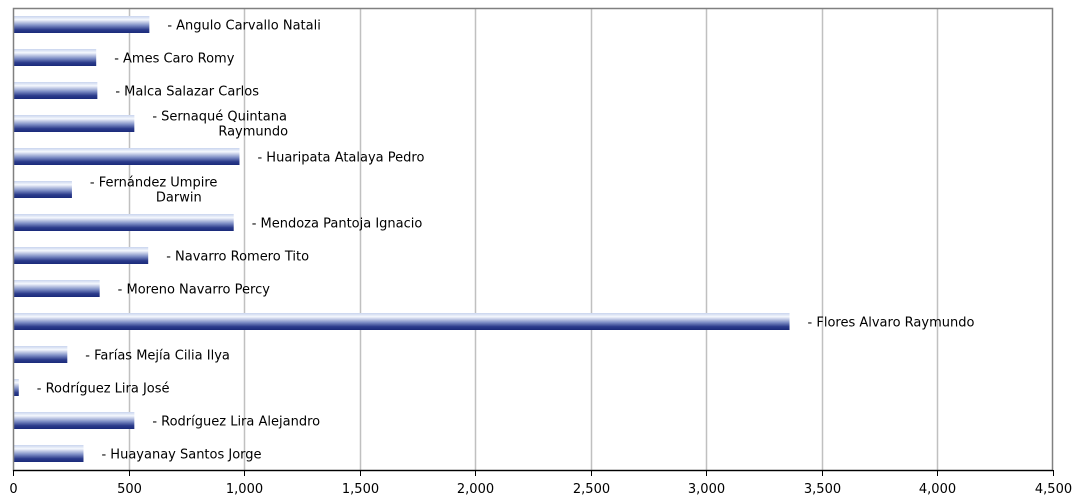 Image resolution: width=1078 pixels, height=499 pixels. I want to click on x-tick-label: 3,000, so click(706, 489).